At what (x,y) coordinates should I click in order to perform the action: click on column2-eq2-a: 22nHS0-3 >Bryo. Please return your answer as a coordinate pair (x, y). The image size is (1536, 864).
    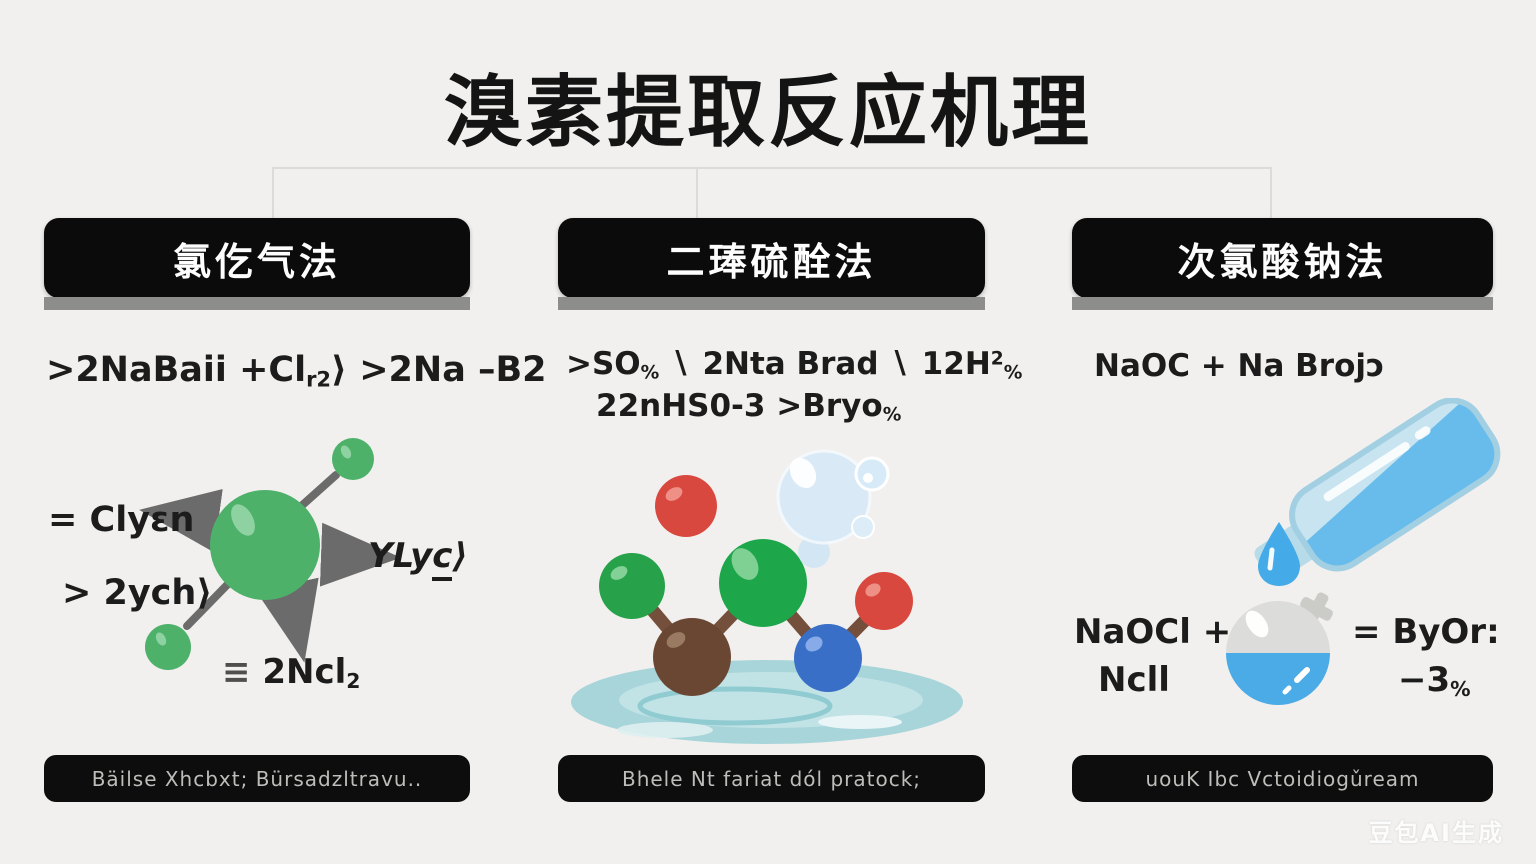
    Looking at the image, I should click on (739, 406).